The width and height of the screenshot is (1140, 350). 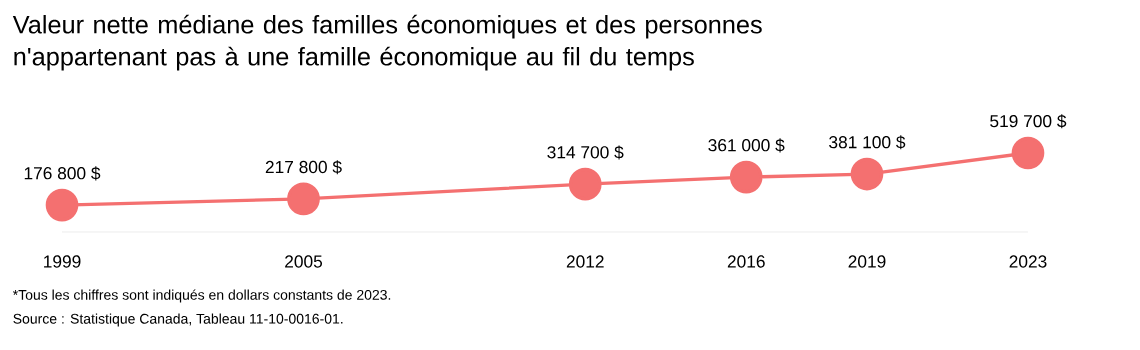 I want to click on data-label: 381 100 $, so click(x=867, y=142).